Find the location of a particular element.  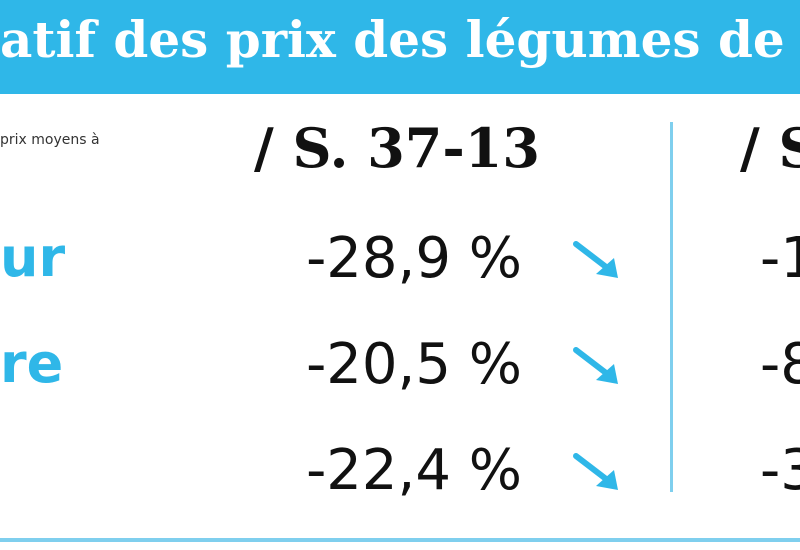

row-value-second: -3 is located at coordinates (780, 470).